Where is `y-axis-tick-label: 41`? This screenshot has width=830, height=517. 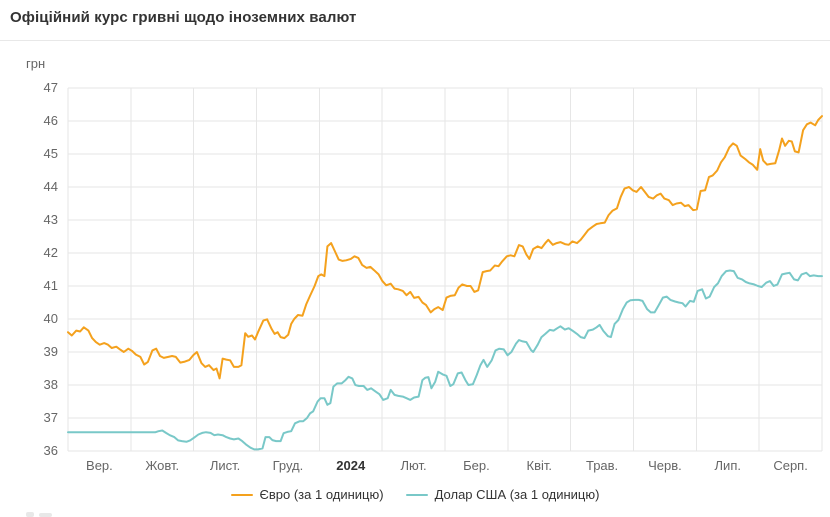 y-axis-tick-label: 41 is located at coordinates (50, 285).